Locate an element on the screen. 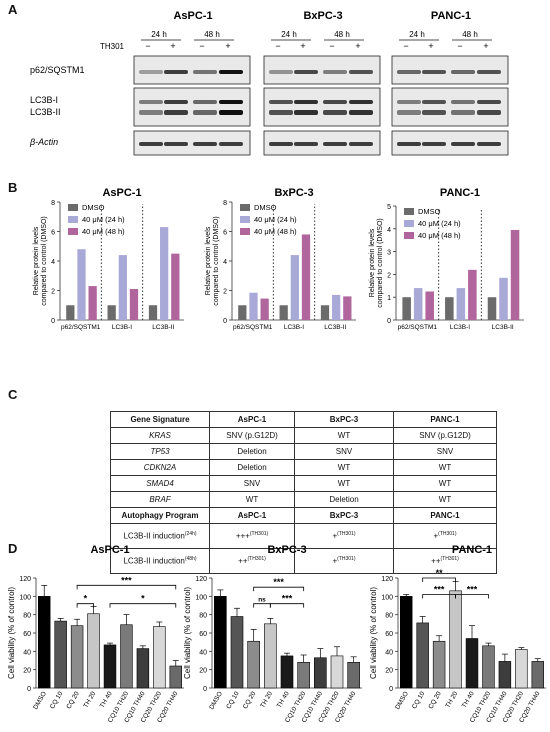 This screenshot has width=550, height=732. x-tick-label: p62/SQSTM1 is located at coordinates (418, 327).